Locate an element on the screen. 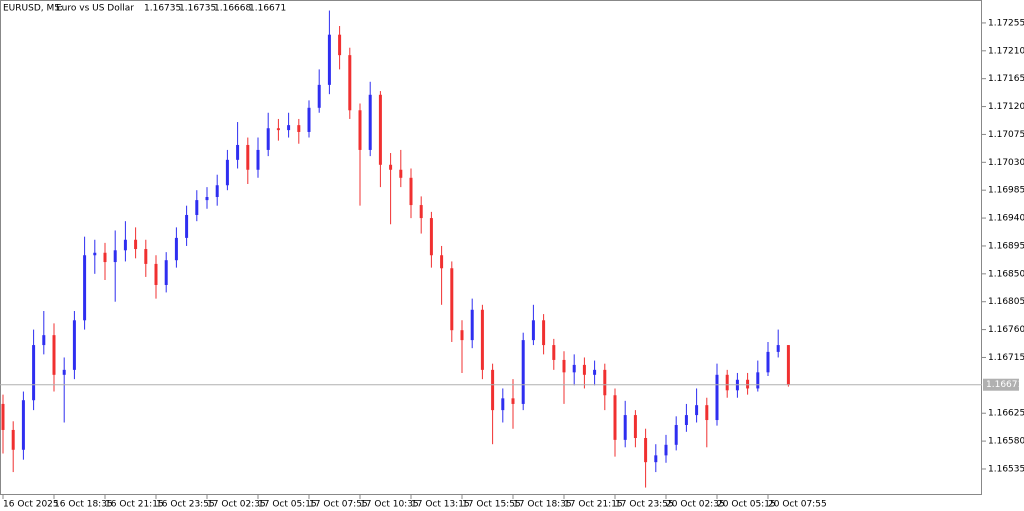 This screenshot has height=511, width=1024. y-tick-label: 1.16535 is located at coordinates (1006, 469).